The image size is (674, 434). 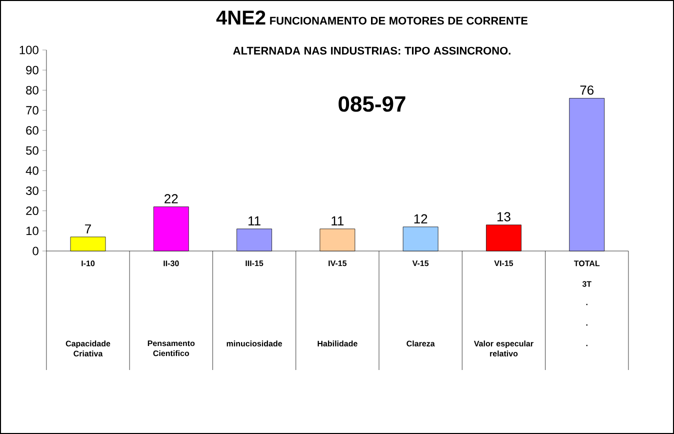 I want to click on y-tick-label: 0, so click(x=35, y=251).